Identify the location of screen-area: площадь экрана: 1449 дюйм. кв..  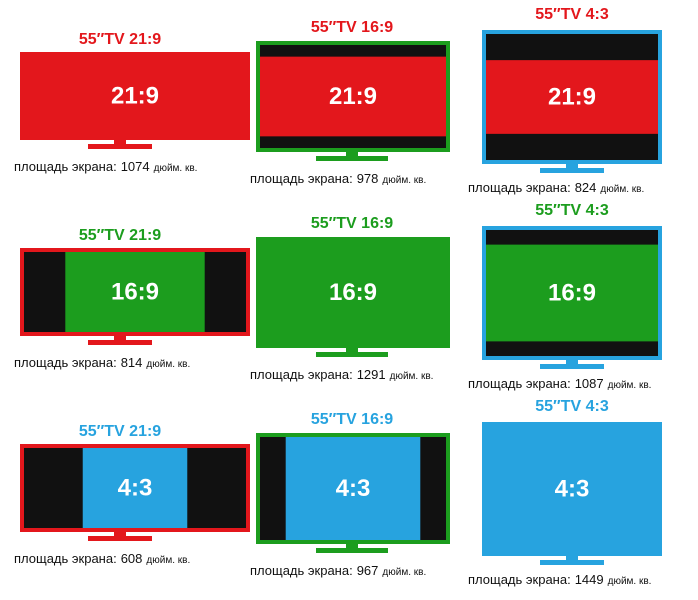
(559, 579).